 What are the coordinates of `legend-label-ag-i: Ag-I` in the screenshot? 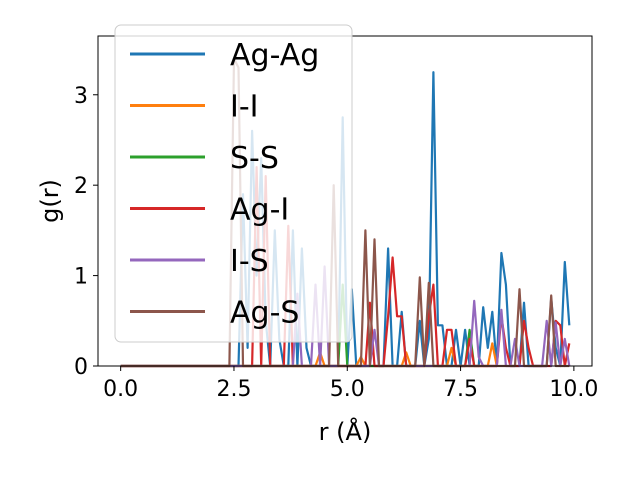 It's located at (259, 210).